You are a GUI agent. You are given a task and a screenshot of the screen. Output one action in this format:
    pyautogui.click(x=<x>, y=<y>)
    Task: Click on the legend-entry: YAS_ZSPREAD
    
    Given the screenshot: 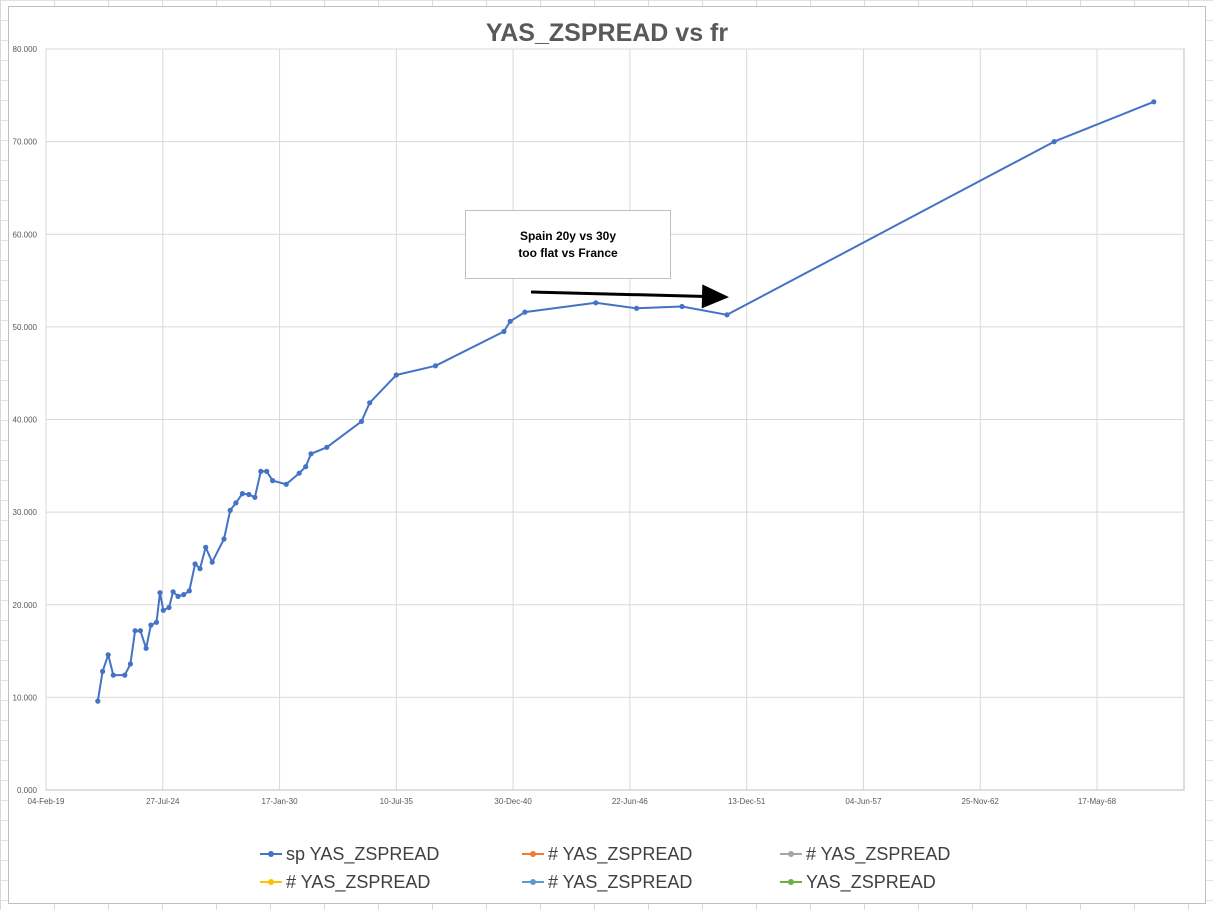 What is the action you would take?
    pyautogui.click(x=858, y=882)
    